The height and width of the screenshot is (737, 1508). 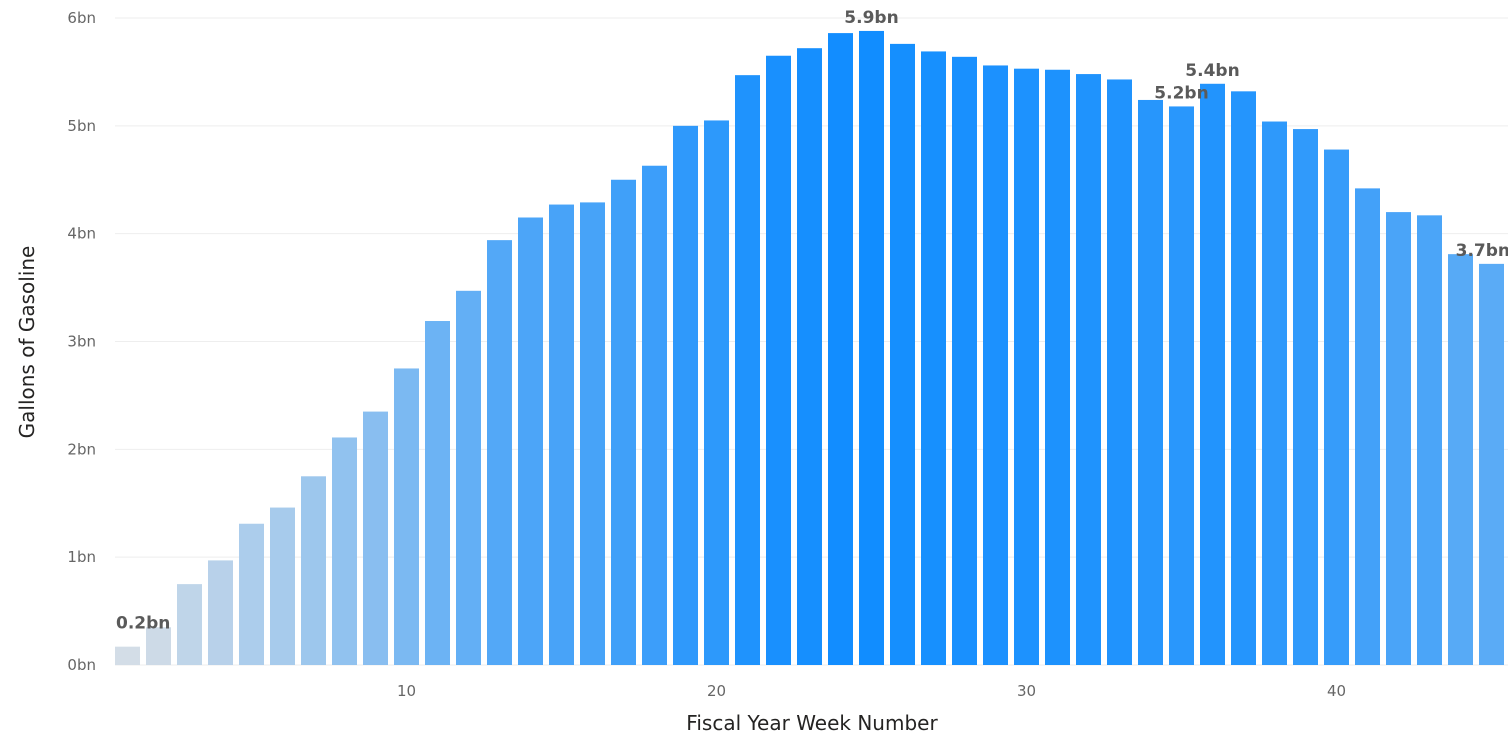 I want to click on data-label: 5.2bn, so click(x=1181, y=93).